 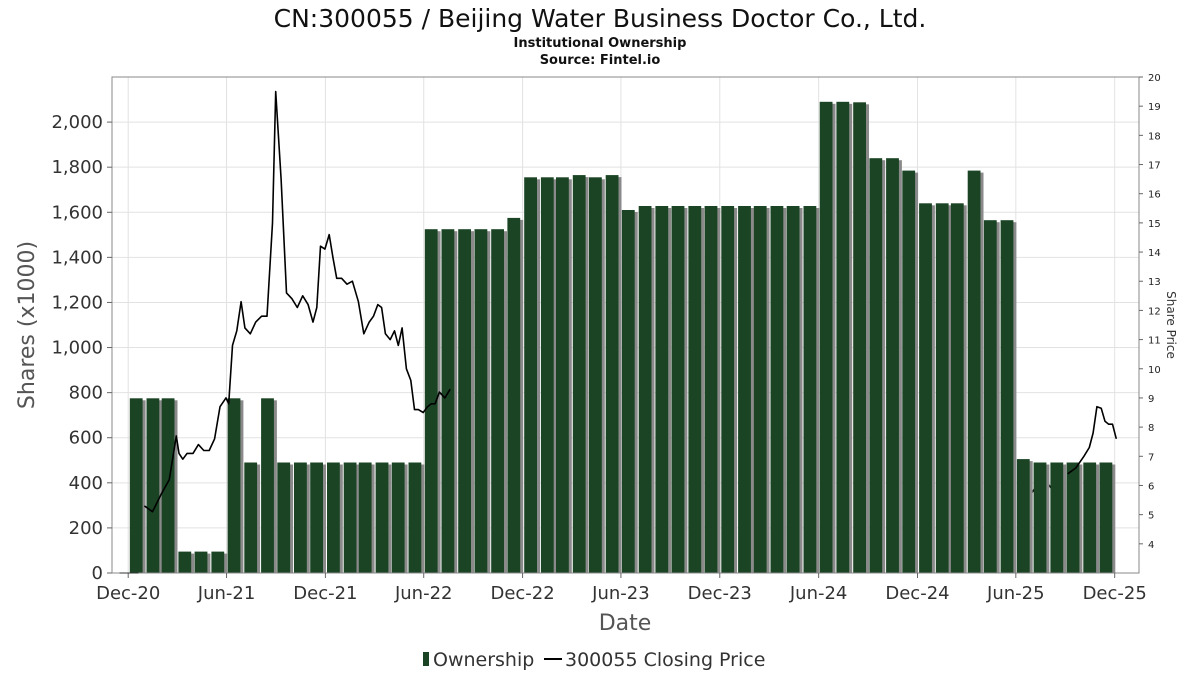 What do you see at coordinates (1154, 282) in the screenshot?
I see `y2-tick-label: 13` at bounding box center [1154, 282].